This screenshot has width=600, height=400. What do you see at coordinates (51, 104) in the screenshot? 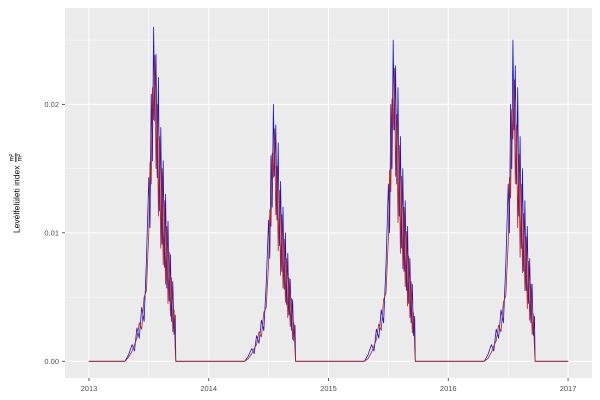
I see `y-tick-label: 0.02` at bounding box center [51, 104].